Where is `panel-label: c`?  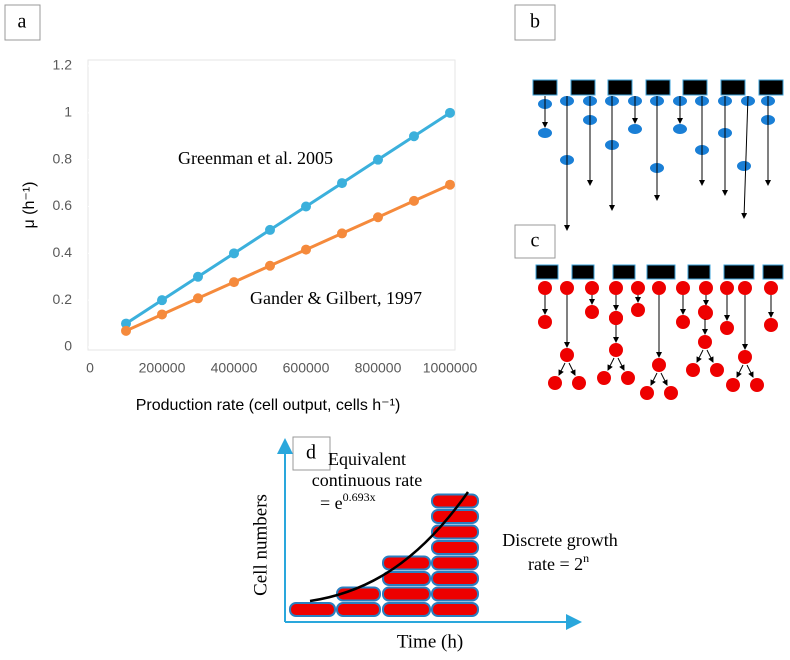 panel-label: c is located at coordinates (535, 241).